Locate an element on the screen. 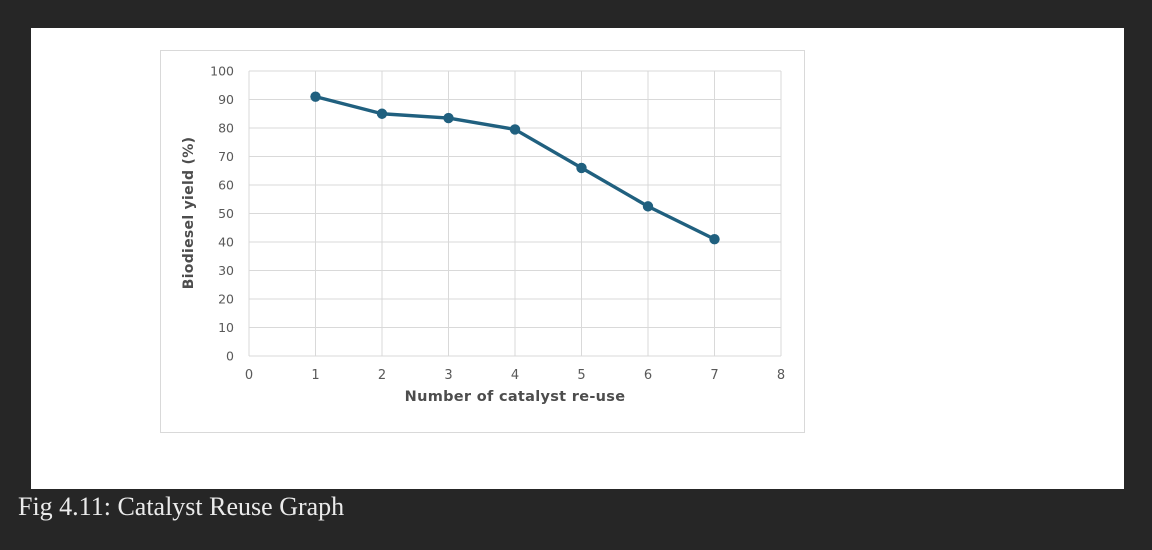 Image resolution: width=1152 pixels, height=550 pixels. y-tick-label: 20 is located at coordinates (226, 299).